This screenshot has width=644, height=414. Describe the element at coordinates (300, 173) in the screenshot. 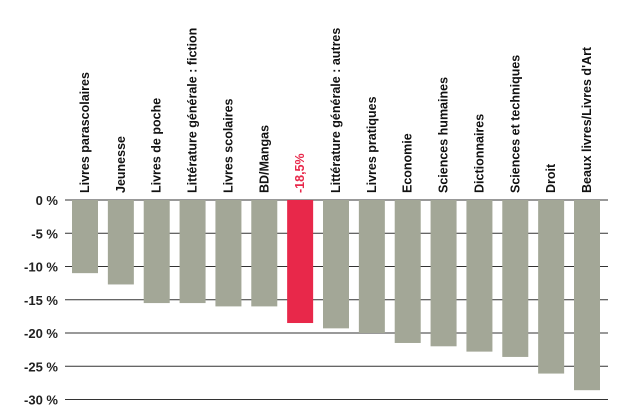

I see `data-label: -18,5%` at that location.